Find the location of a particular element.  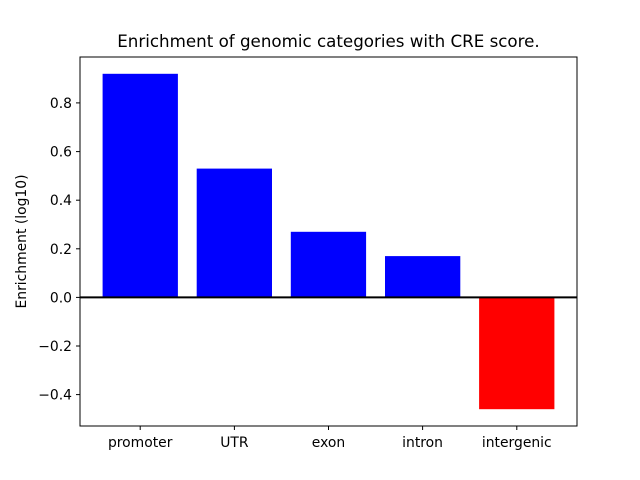

x-tick-label-exon: exon is located at coordinates (328, 443).